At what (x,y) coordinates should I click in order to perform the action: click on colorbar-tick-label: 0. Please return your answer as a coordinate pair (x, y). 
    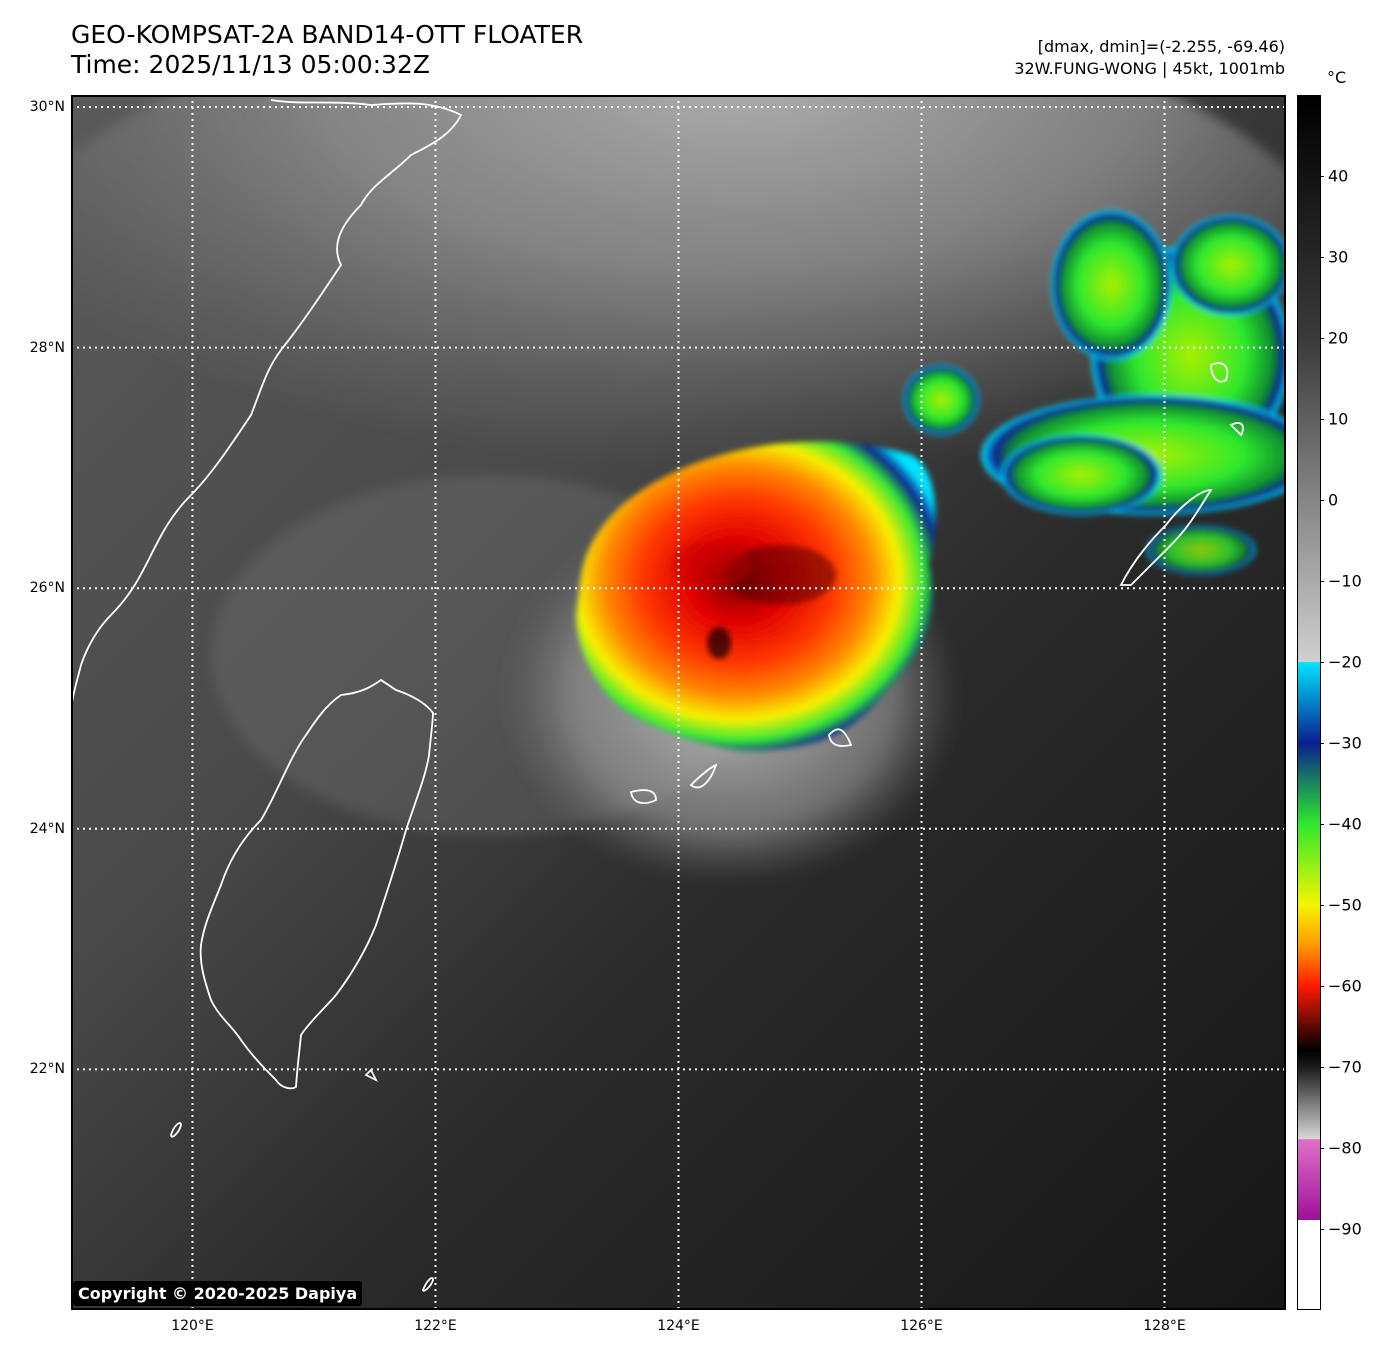
    Looking at the image, I should click on (1333, 500).